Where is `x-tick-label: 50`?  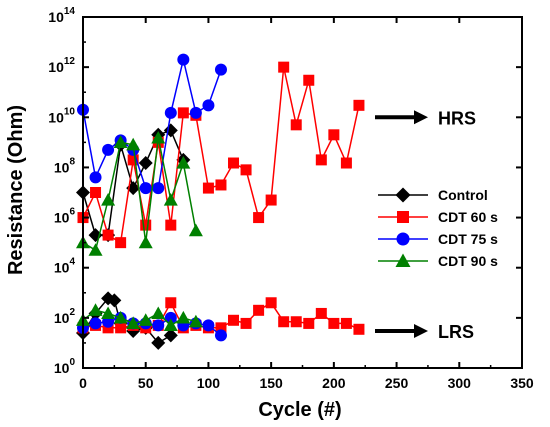 x-tick-label: 50 is located at coordinates (146, 383).